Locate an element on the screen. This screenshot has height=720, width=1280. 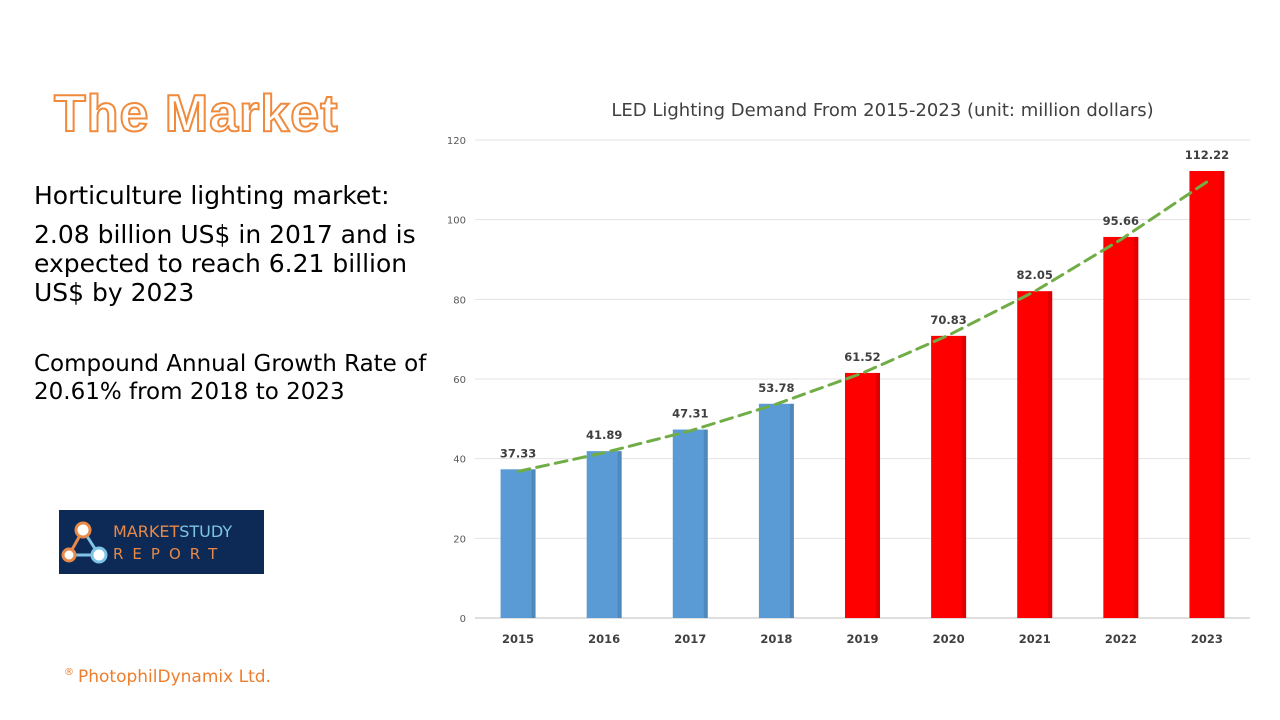
logo-word-study: STUDY is located at coordinates (206, 531).